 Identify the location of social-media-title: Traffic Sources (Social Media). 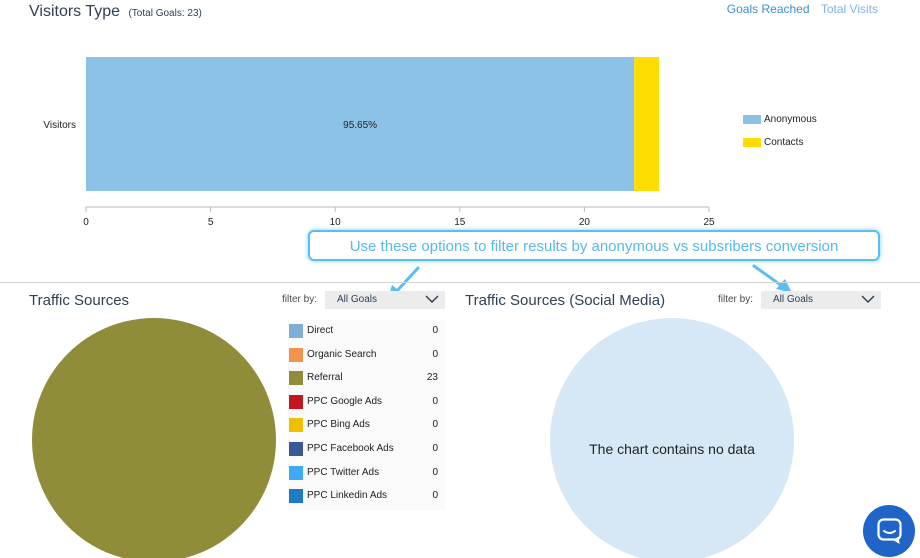
(565, 300).